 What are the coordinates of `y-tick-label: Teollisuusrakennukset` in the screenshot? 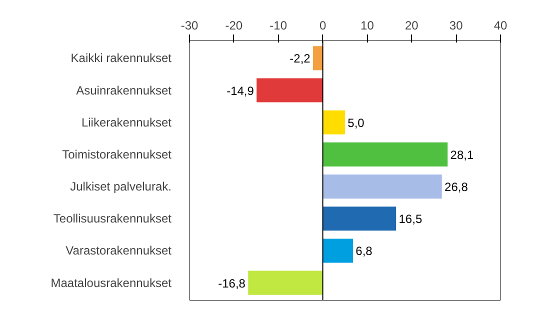 It's located at (112, 219).